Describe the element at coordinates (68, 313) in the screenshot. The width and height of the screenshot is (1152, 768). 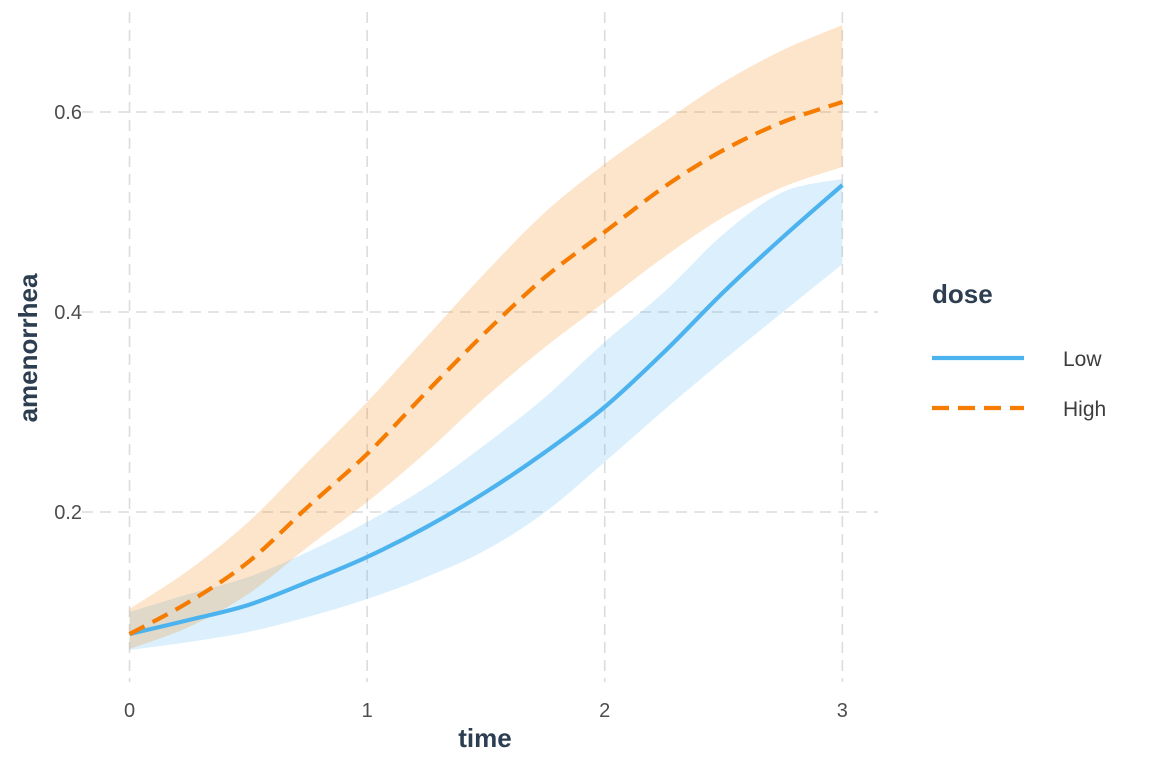
I see `y-tick-label: 0.4` at that location.